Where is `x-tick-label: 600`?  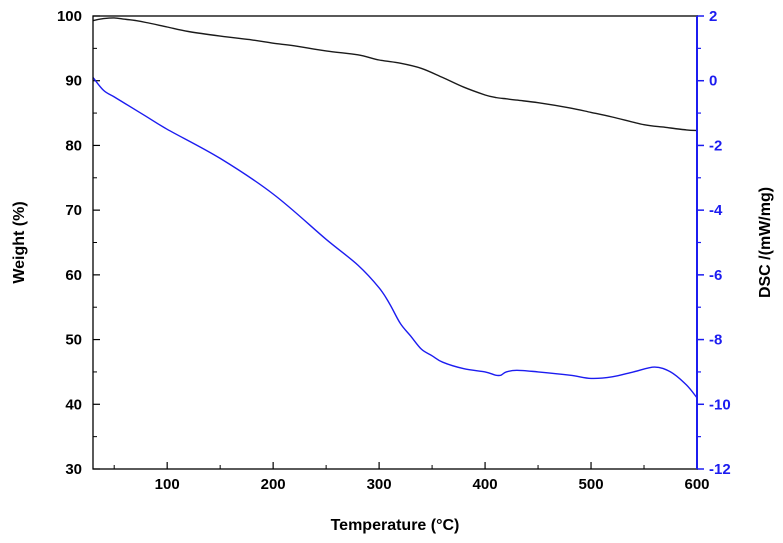 x-tick-label: 600 is located at coordinates (696, 484).